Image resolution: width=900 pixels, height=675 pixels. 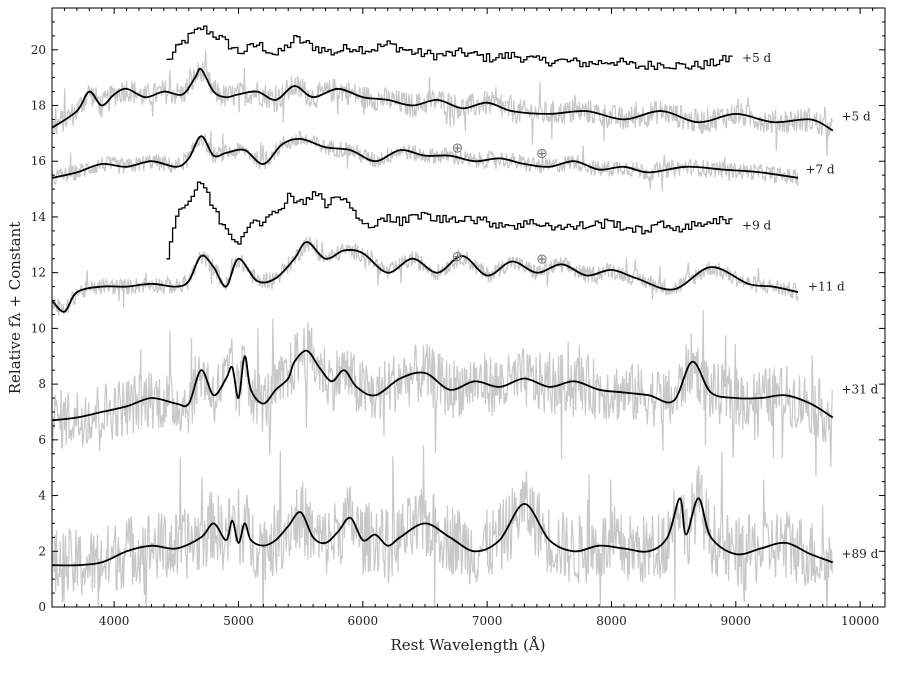 I want to click on y-tick-label: 12, so click(x=38, y=273).